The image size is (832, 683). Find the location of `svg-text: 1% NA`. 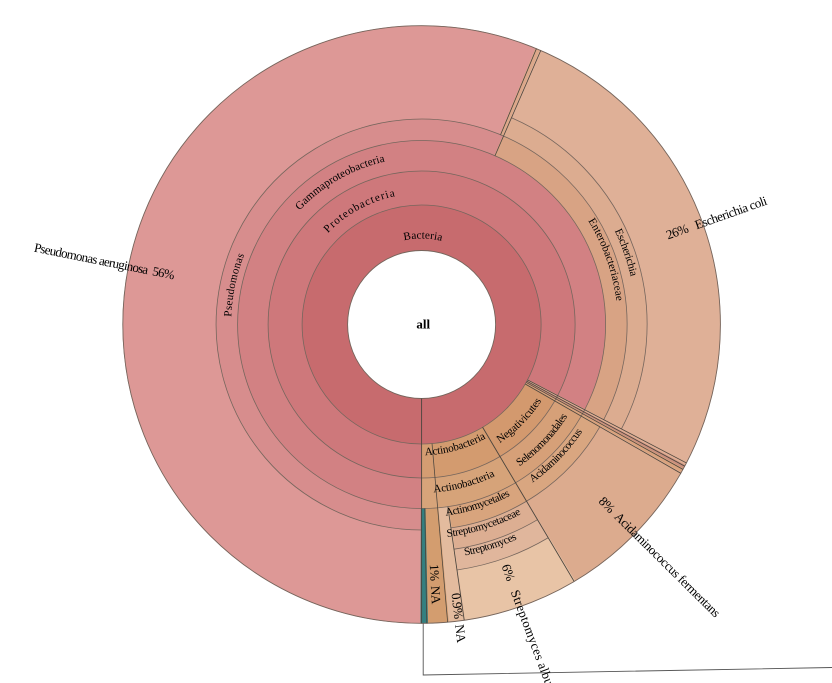

svg-text: 1% NA is located at coordinates (435, 584).